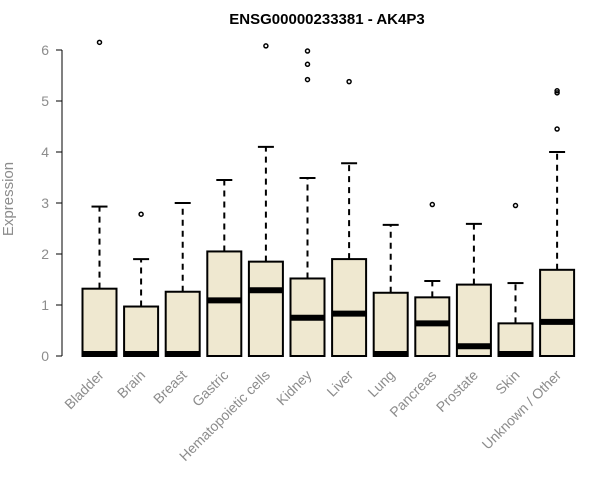  I want to click on x-category-label: Brain, so click(131, 384).